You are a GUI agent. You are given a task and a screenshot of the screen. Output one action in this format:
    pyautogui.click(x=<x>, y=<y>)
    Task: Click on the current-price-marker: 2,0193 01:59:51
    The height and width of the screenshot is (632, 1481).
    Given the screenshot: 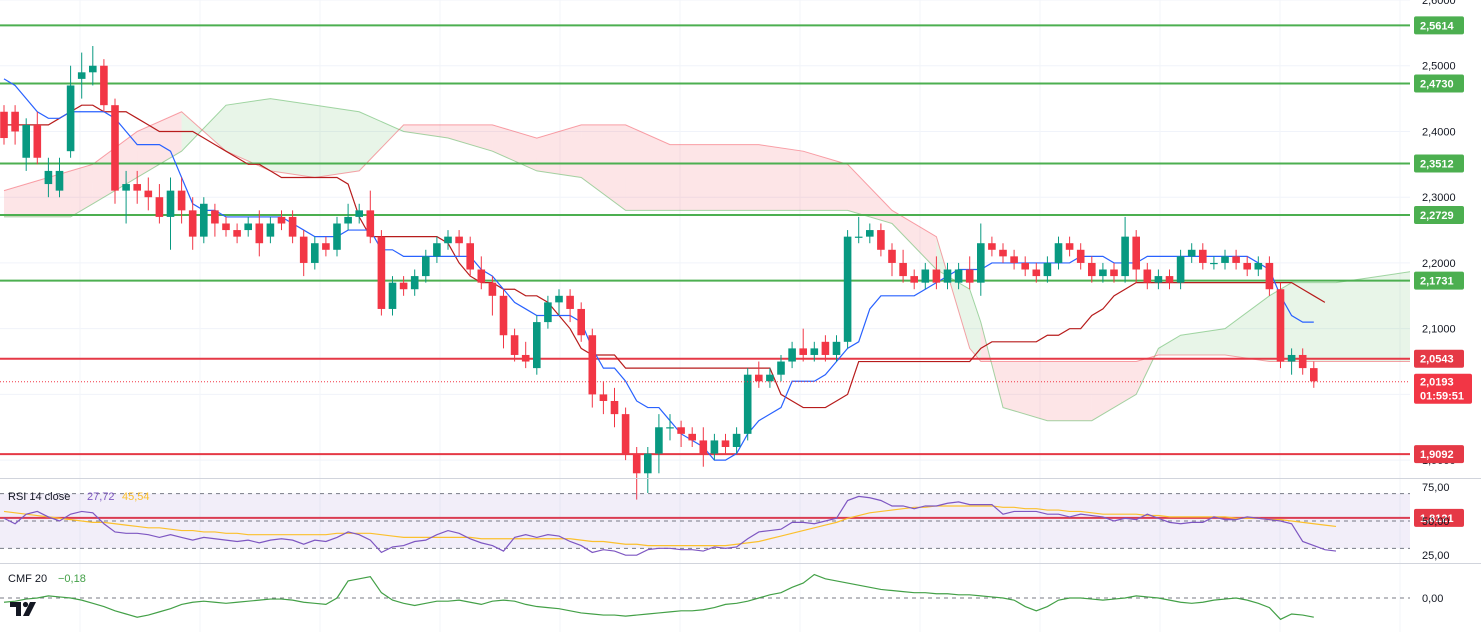 What is the action you would take?
    pyautogui.click(x=736, y=388)
    